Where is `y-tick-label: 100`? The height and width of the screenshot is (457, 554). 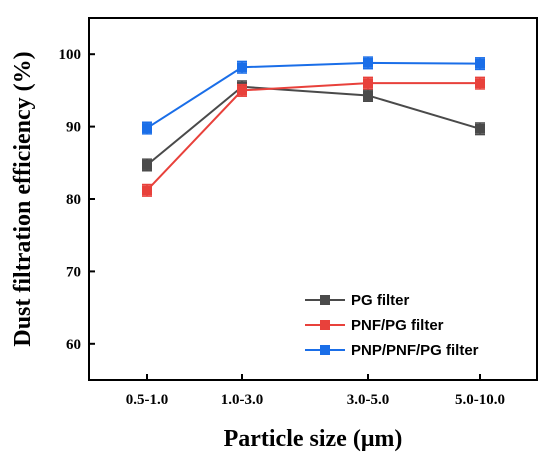 y-tick-label: 100 is located at coordinates (70, 55).